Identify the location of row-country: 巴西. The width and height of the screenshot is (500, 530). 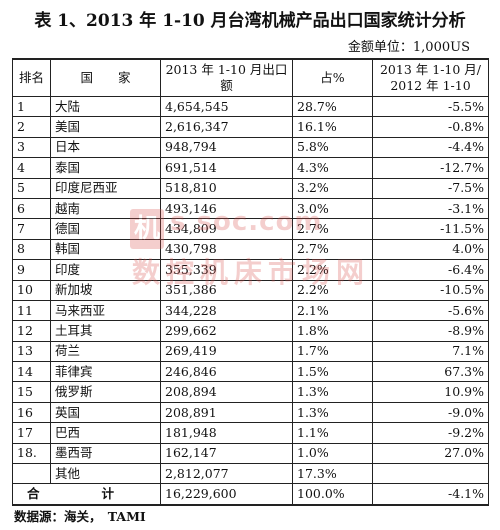
(105, 433).